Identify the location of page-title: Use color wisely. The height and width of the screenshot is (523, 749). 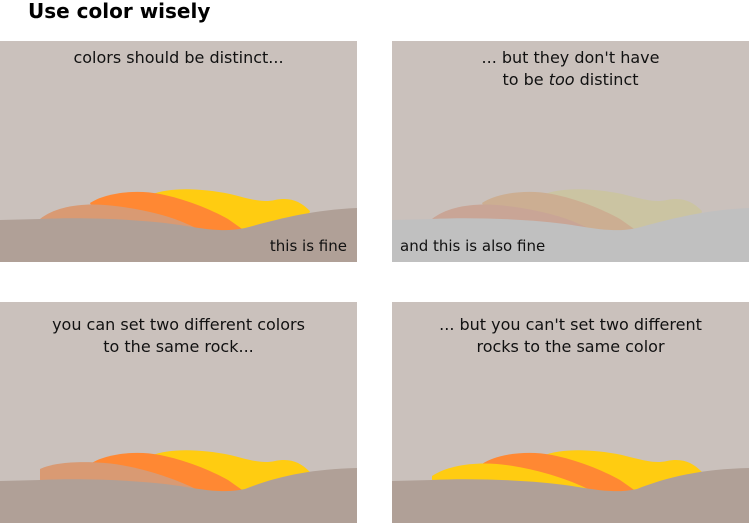
(119, 11).